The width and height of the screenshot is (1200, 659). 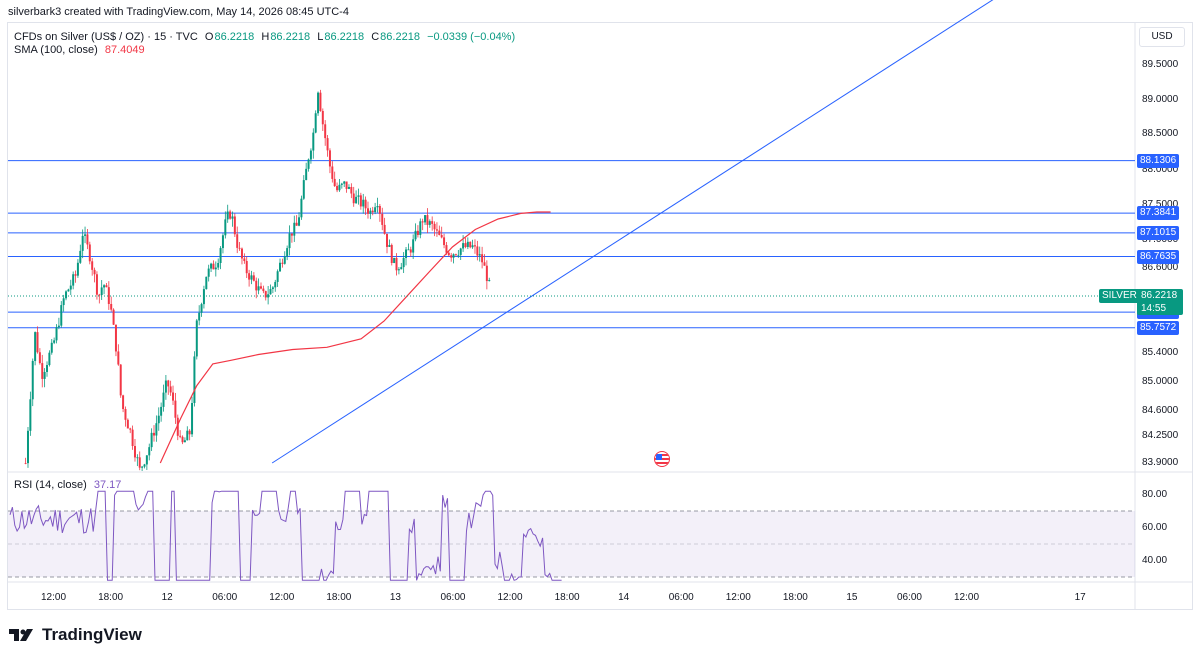 What do you see at coordinates (285, 535) in the screenshot?
I see `rsi-line` at bounding box center [285, 535].